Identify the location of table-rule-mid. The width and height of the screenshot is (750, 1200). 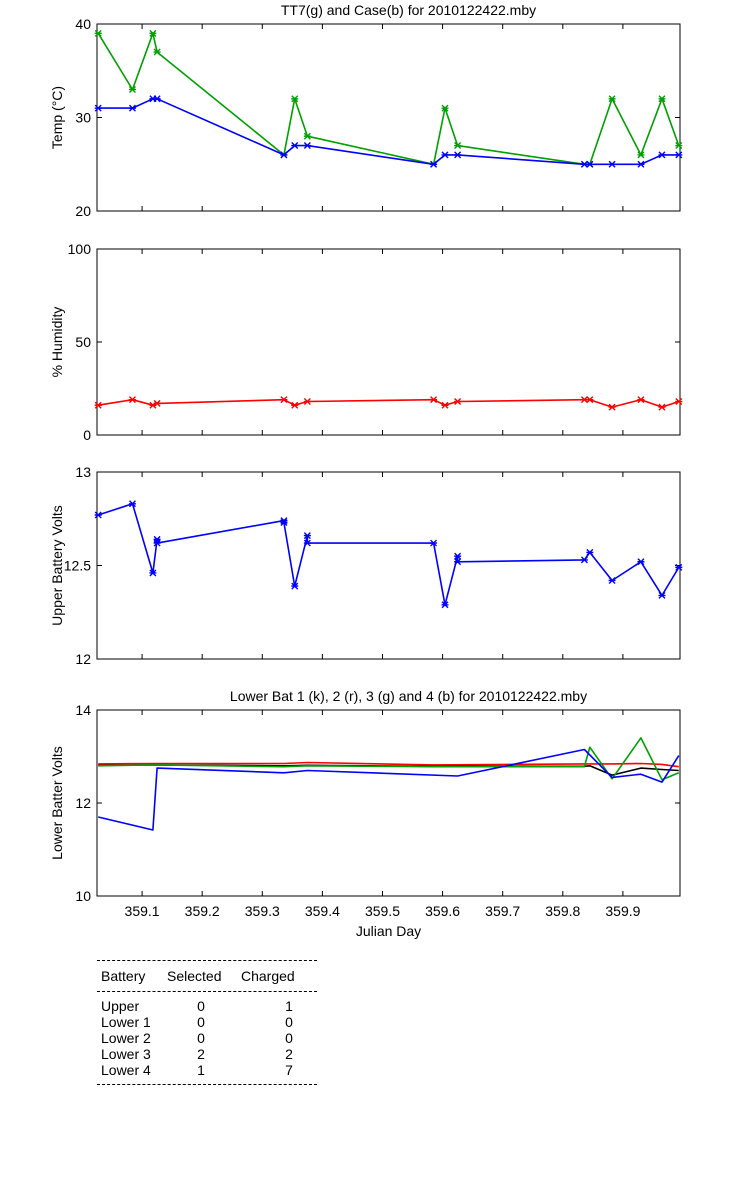
(207, 991).